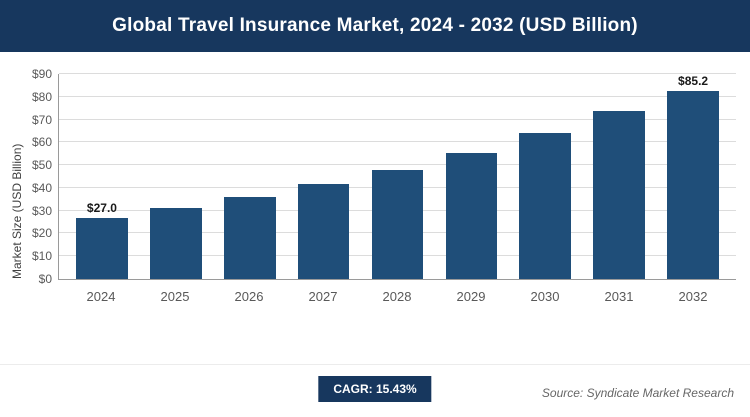  What do you see at coordinates (249, 296) in the screenshot?
I see `x-axis-label: 2026` at bounding box center [249, 296].